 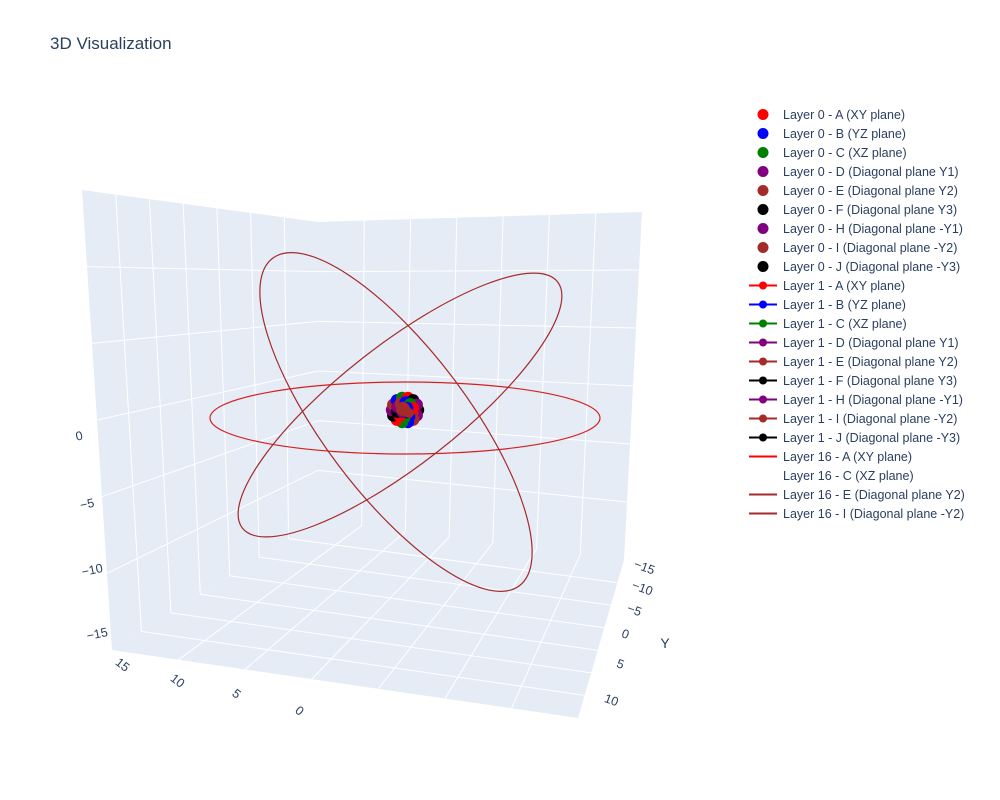 What do you see at coordinates (665, 643) in the screenshot?
I see `y-axis-title: Y` at bounding box center [665, 643].